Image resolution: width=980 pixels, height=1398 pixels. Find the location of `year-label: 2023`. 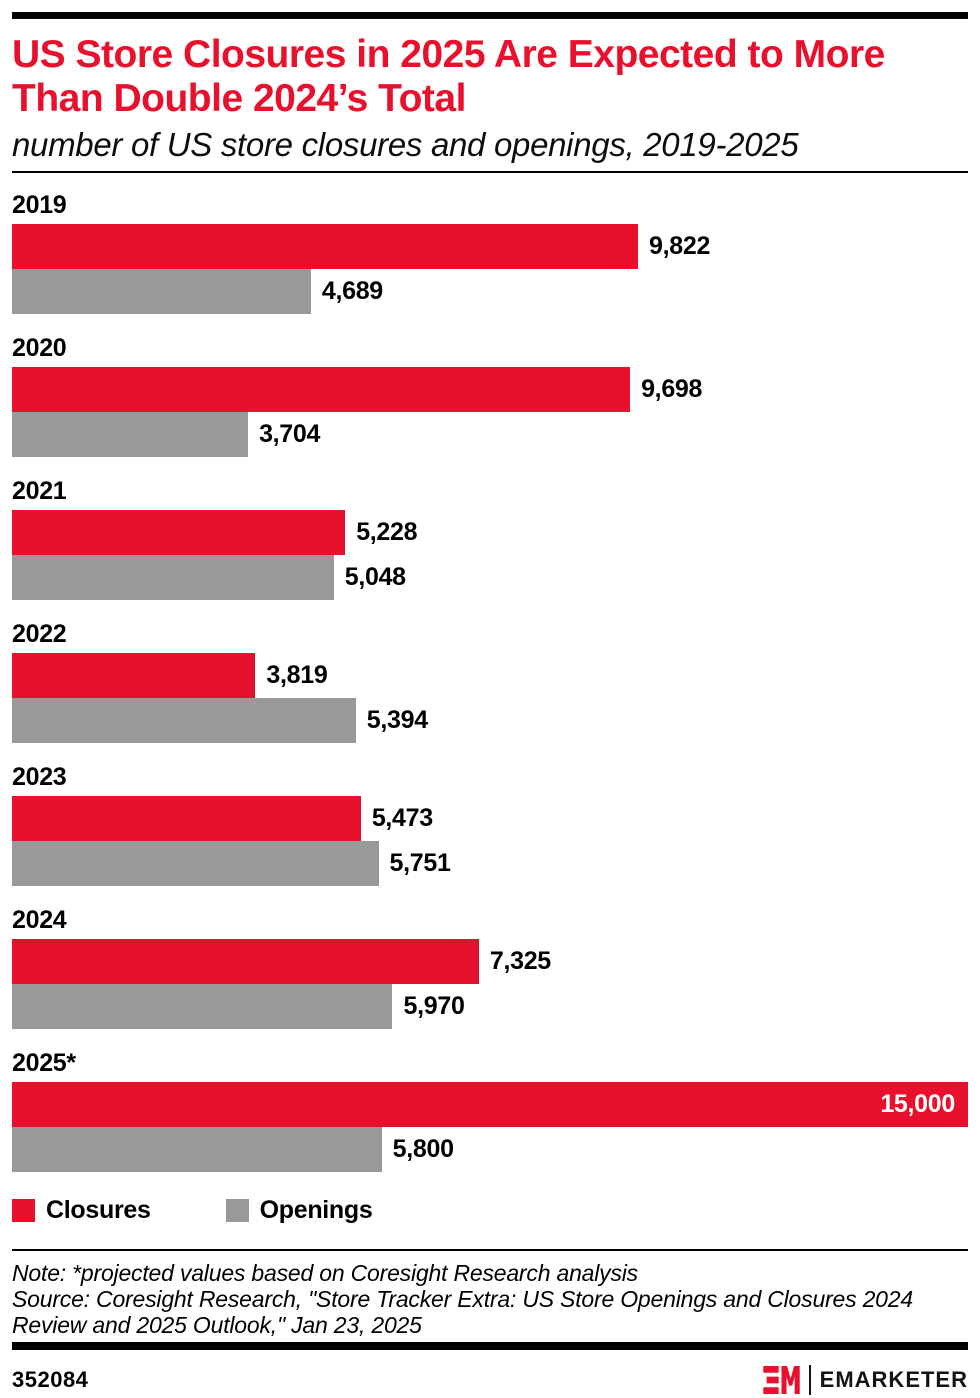

year-label: 2023 is located at coordinates (39, 777).